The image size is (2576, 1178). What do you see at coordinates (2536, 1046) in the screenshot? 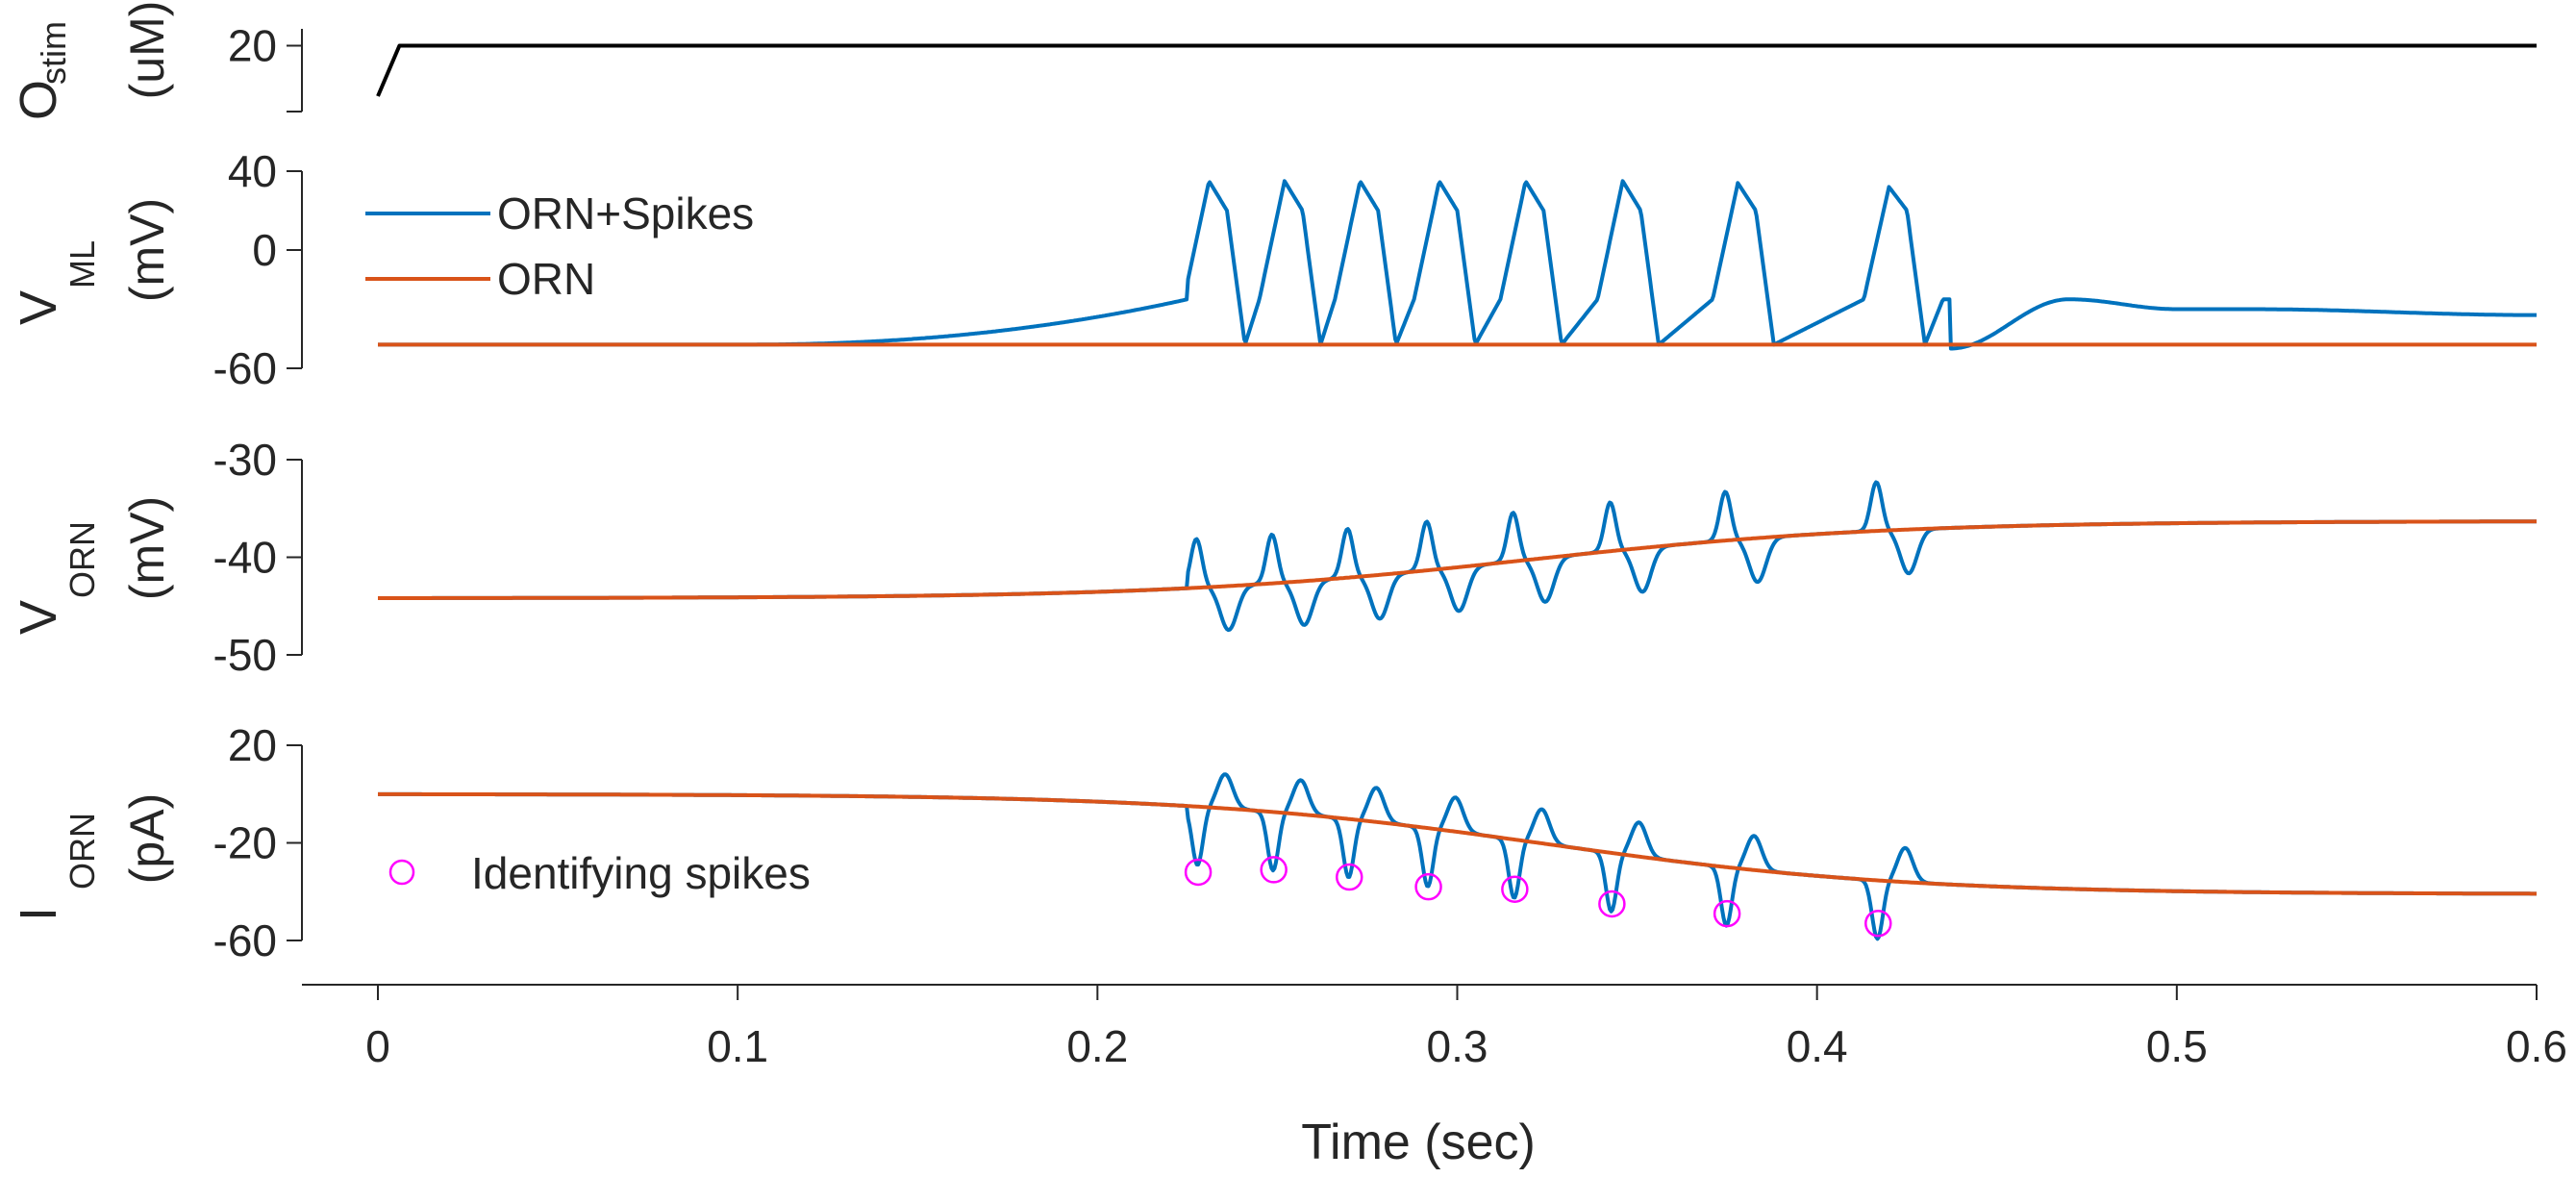
I see `x-tick-label-6: 0.6` at bounding box center [2536, 1046].